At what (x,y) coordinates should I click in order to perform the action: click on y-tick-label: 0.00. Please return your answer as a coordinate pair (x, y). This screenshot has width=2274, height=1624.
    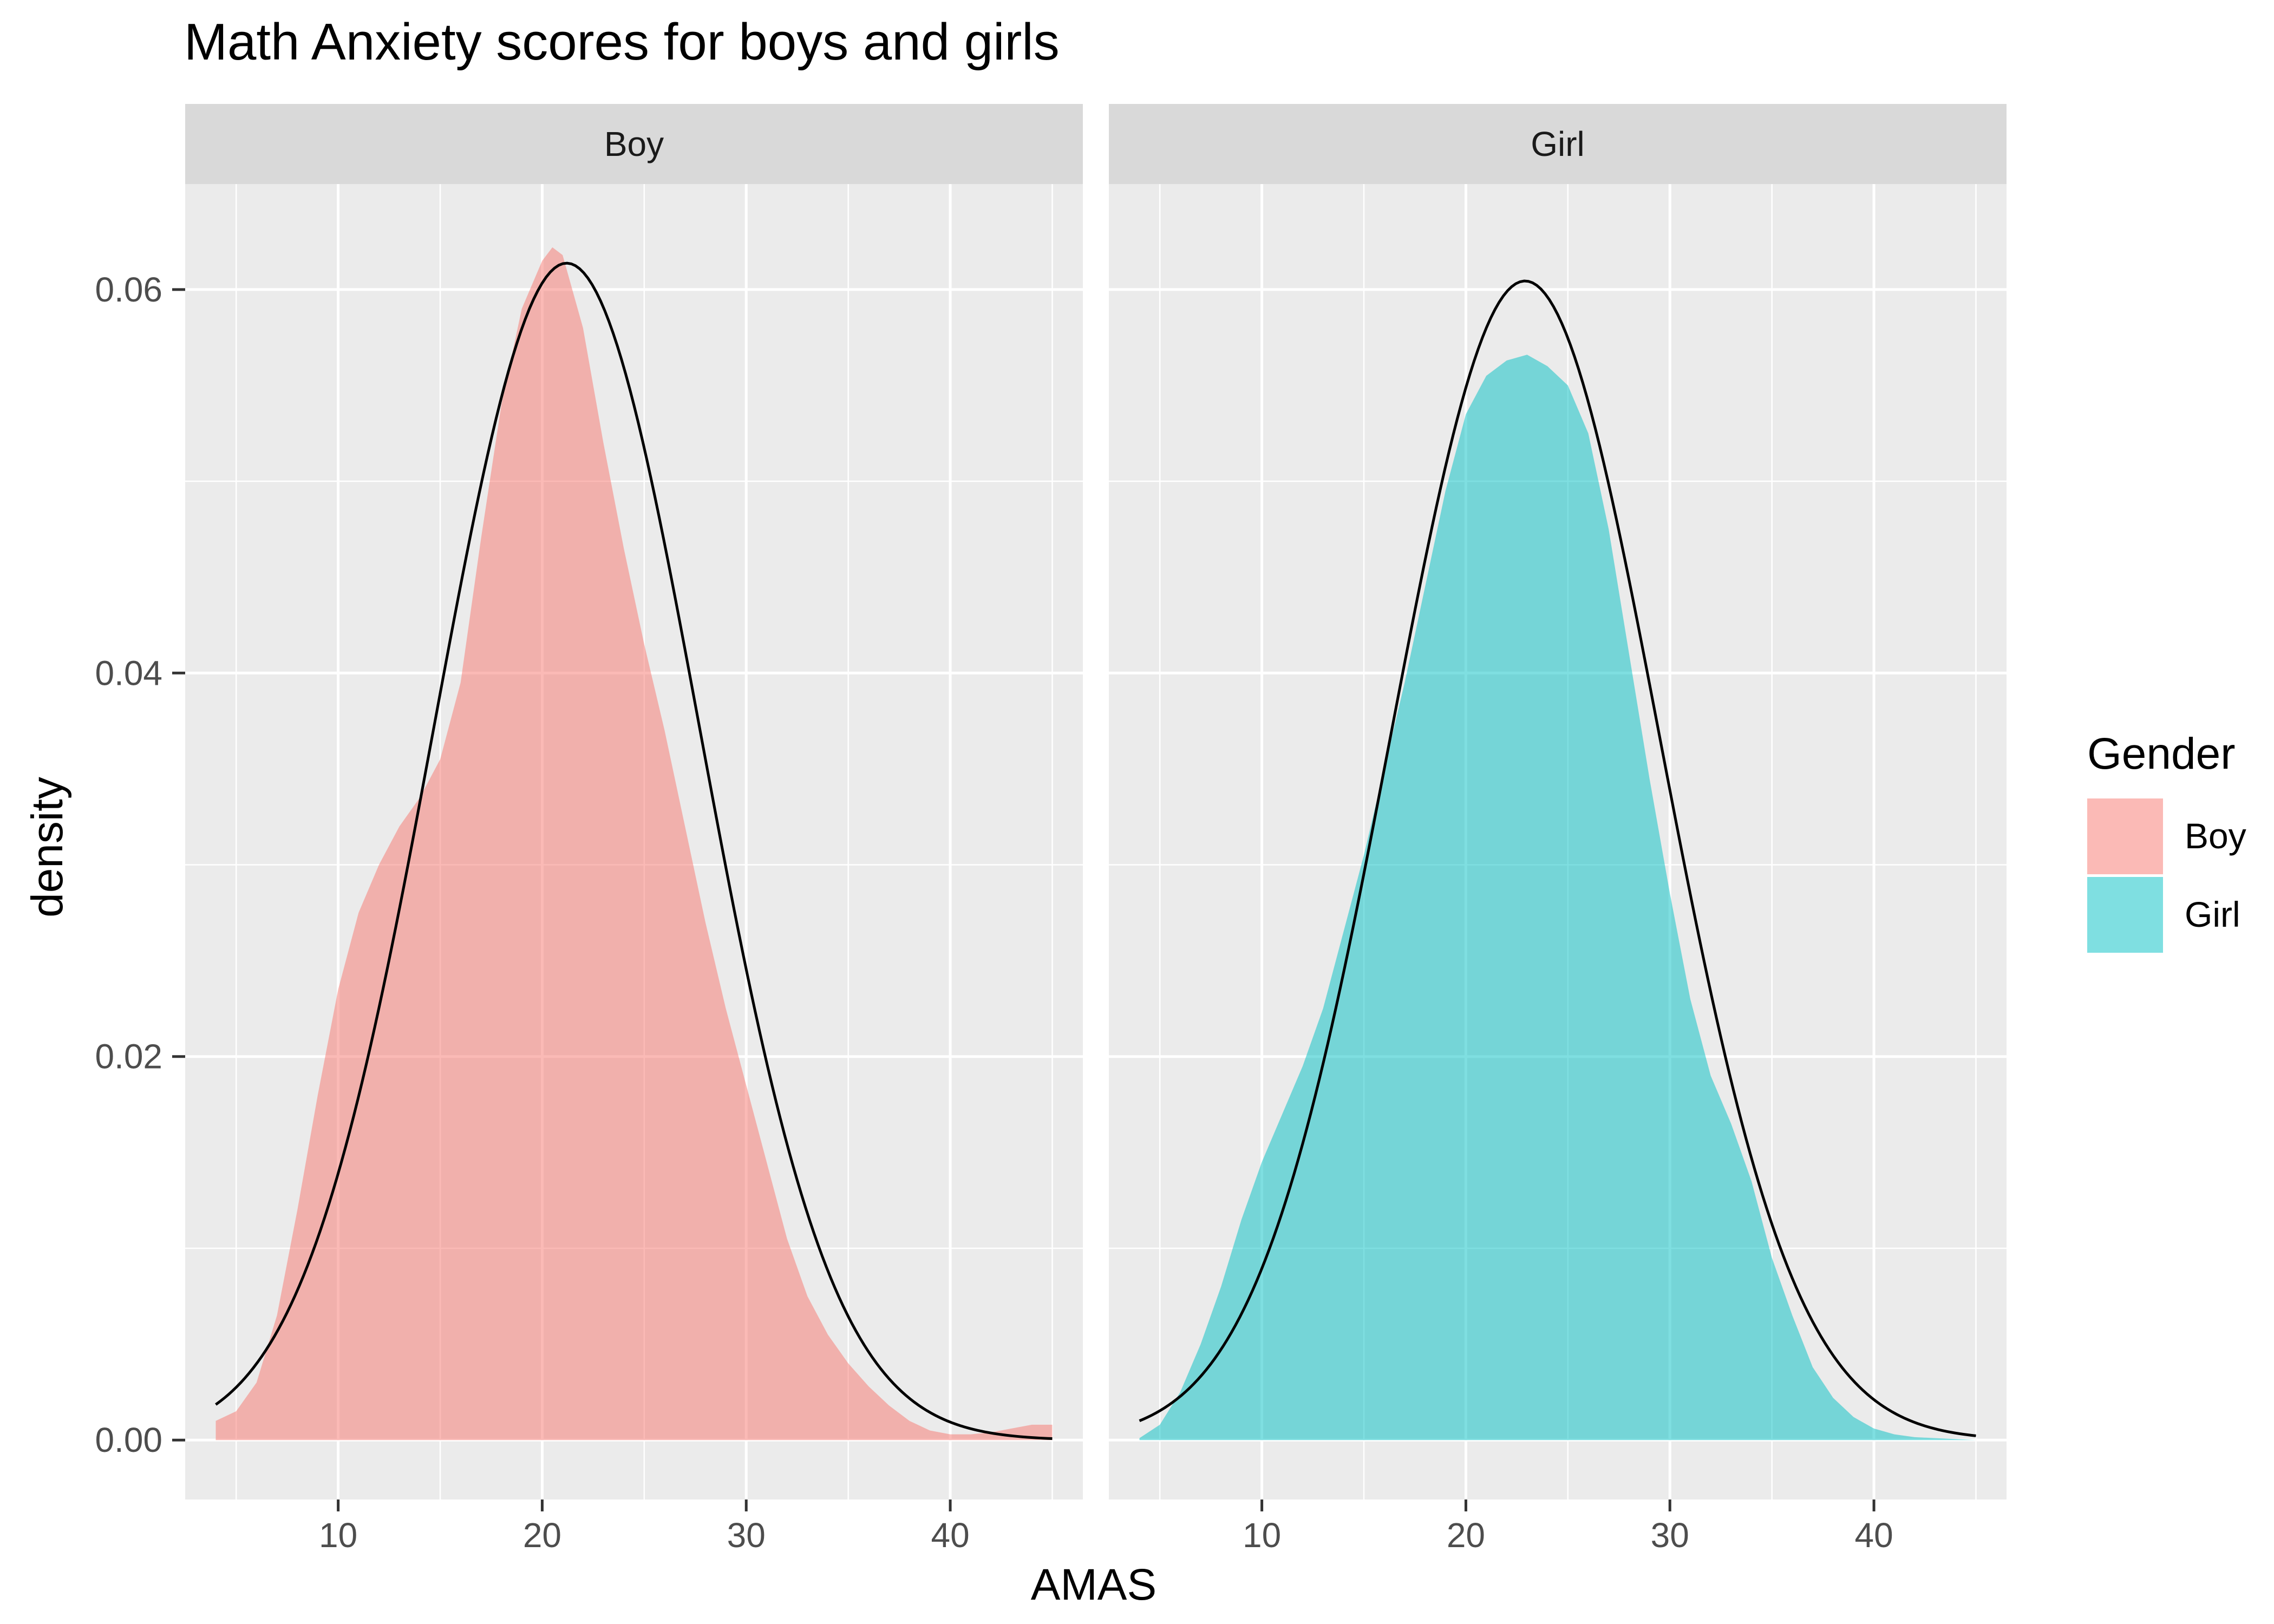
    Looking at the image, I should click on (129, 1439).